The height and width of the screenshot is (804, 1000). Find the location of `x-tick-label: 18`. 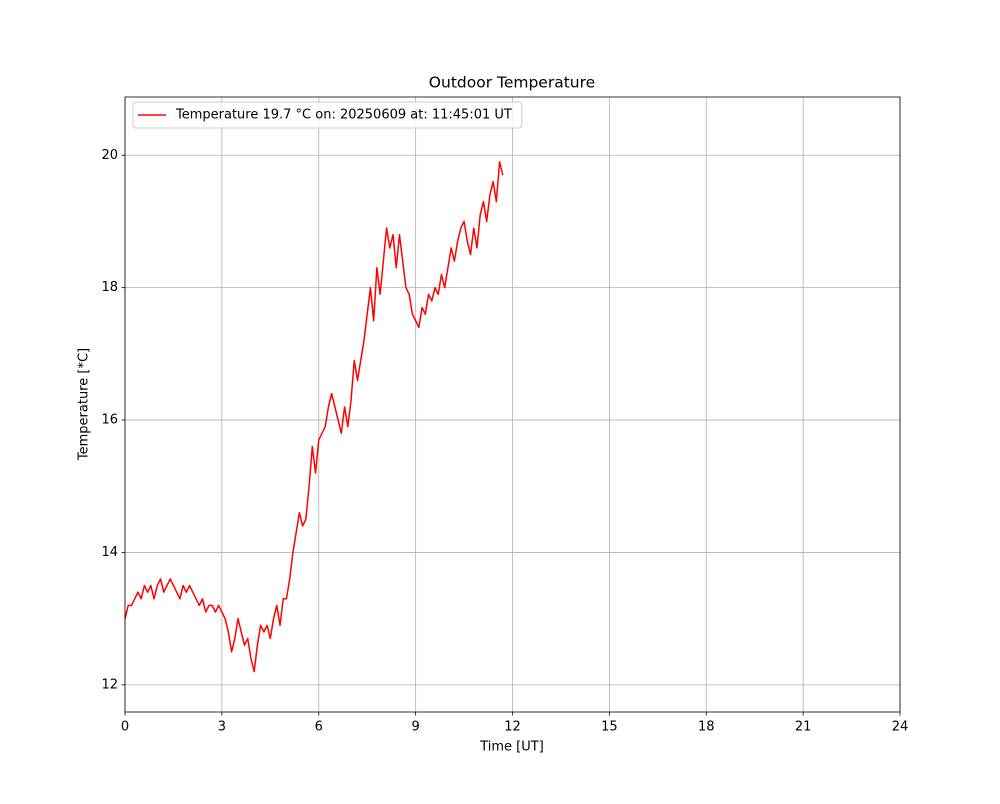

x-tick-label: 18 is located at coordinates (706, 727).